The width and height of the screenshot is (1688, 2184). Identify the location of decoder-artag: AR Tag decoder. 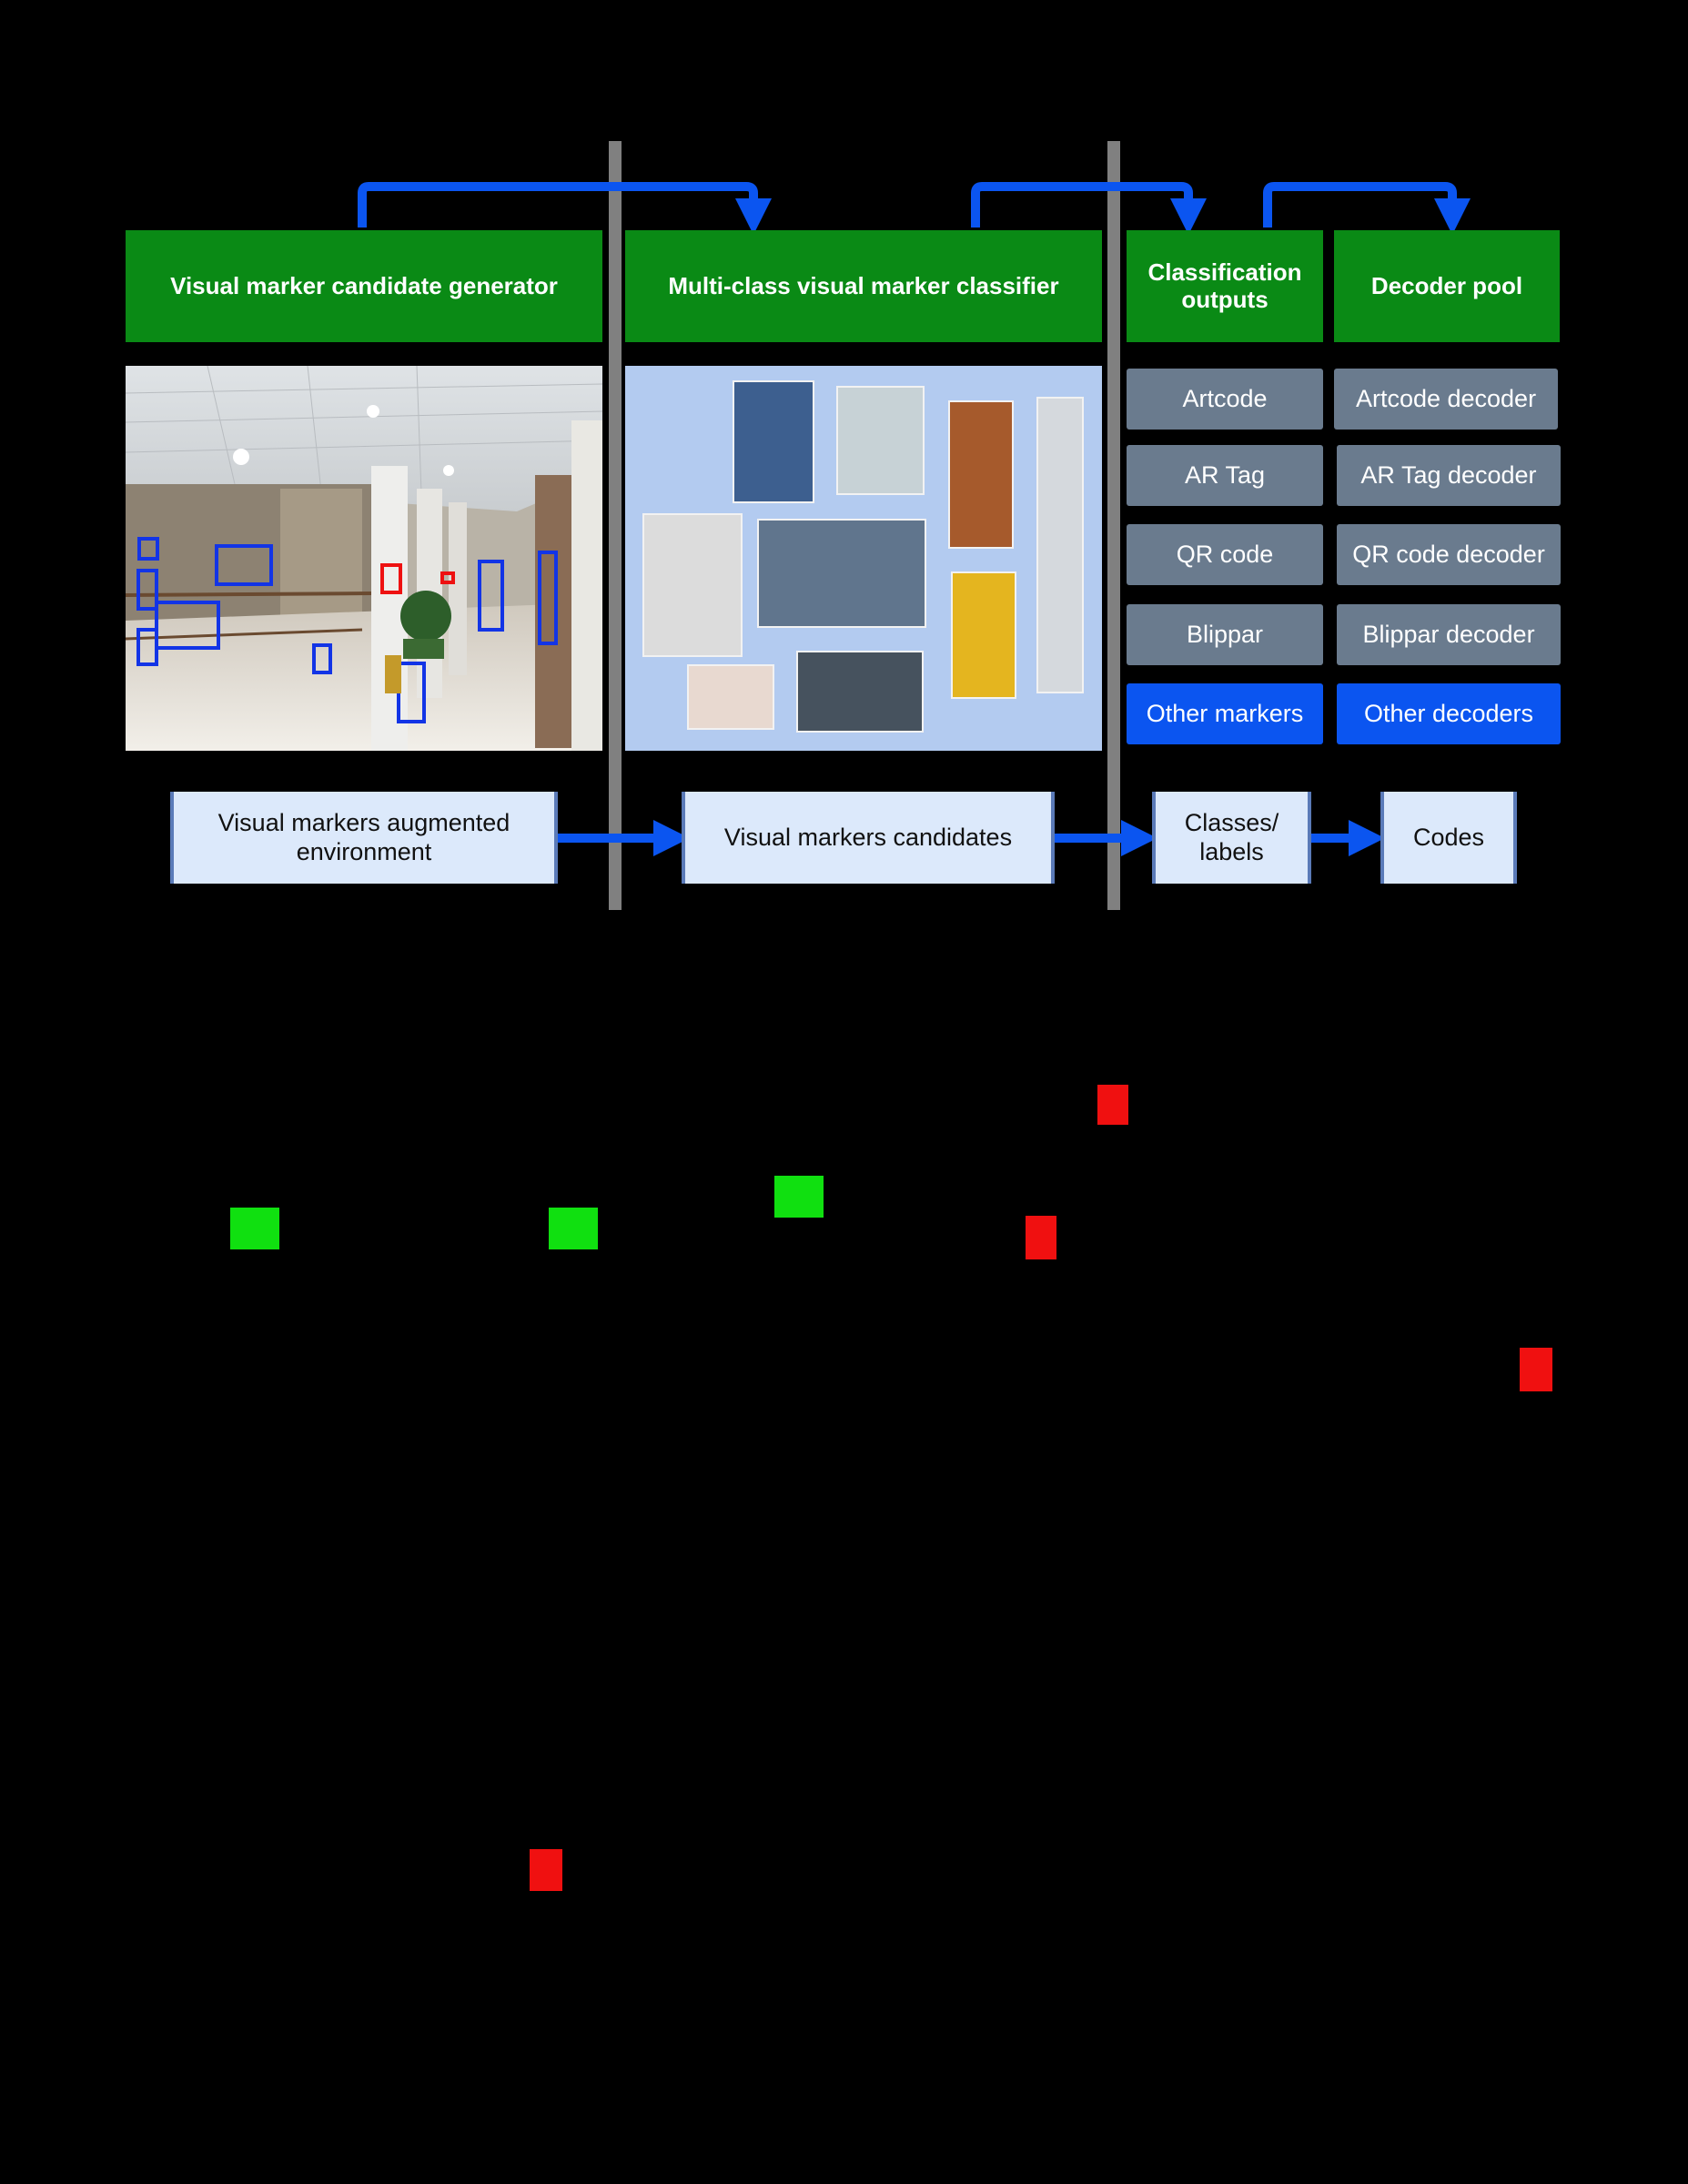
(1449, 476).